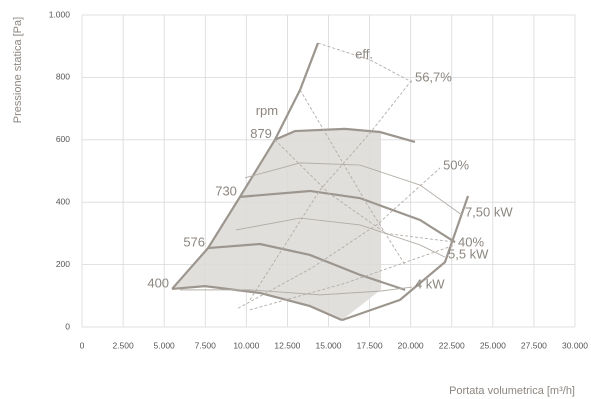 This screenshot has height=399, width=591. Describe the element at coordinates (575, 345) in the screenshot. I see `x-tick-label: 30.000` at that location.